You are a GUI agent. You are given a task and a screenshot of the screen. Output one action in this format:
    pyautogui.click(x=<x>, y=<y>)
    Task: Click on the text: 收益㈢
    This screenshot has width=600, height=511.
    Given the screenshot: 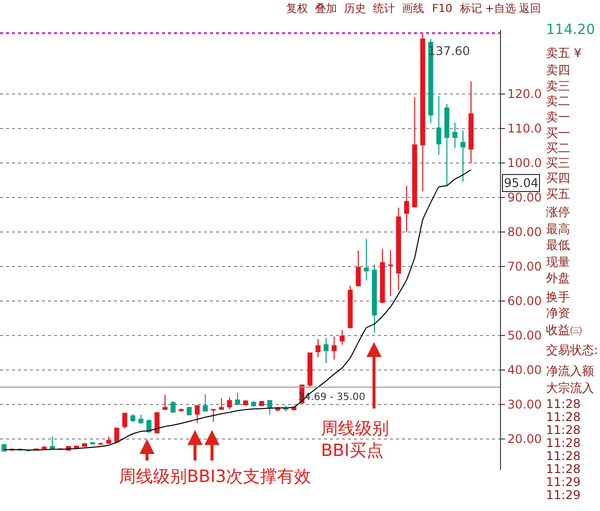 What is the action you would take?
    pyautogui.click(x=564, y=330)
    